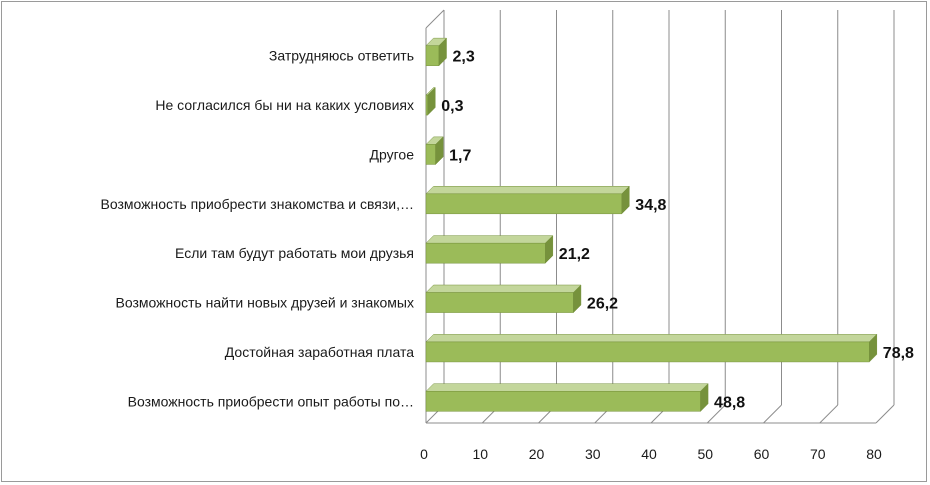  I want to click on value-label: 1,7, so click(460, 155).